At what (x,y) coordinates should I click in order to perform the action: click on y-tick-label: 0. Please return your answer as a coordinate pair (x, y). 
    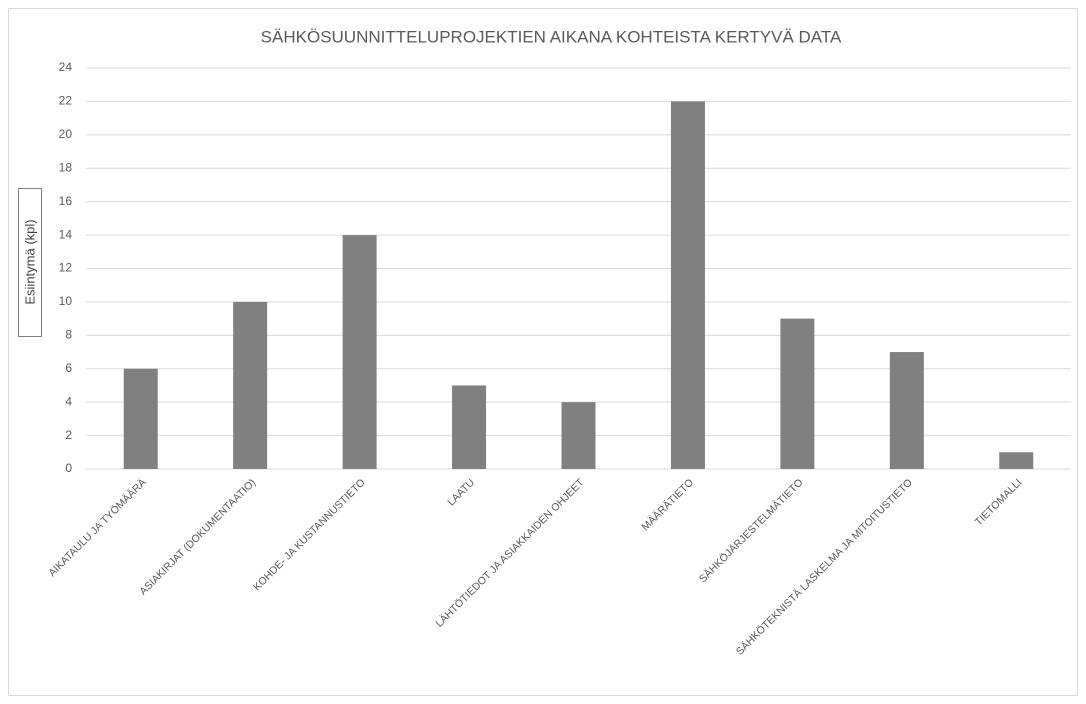
    Looking at the image, I should click on (68, 468).